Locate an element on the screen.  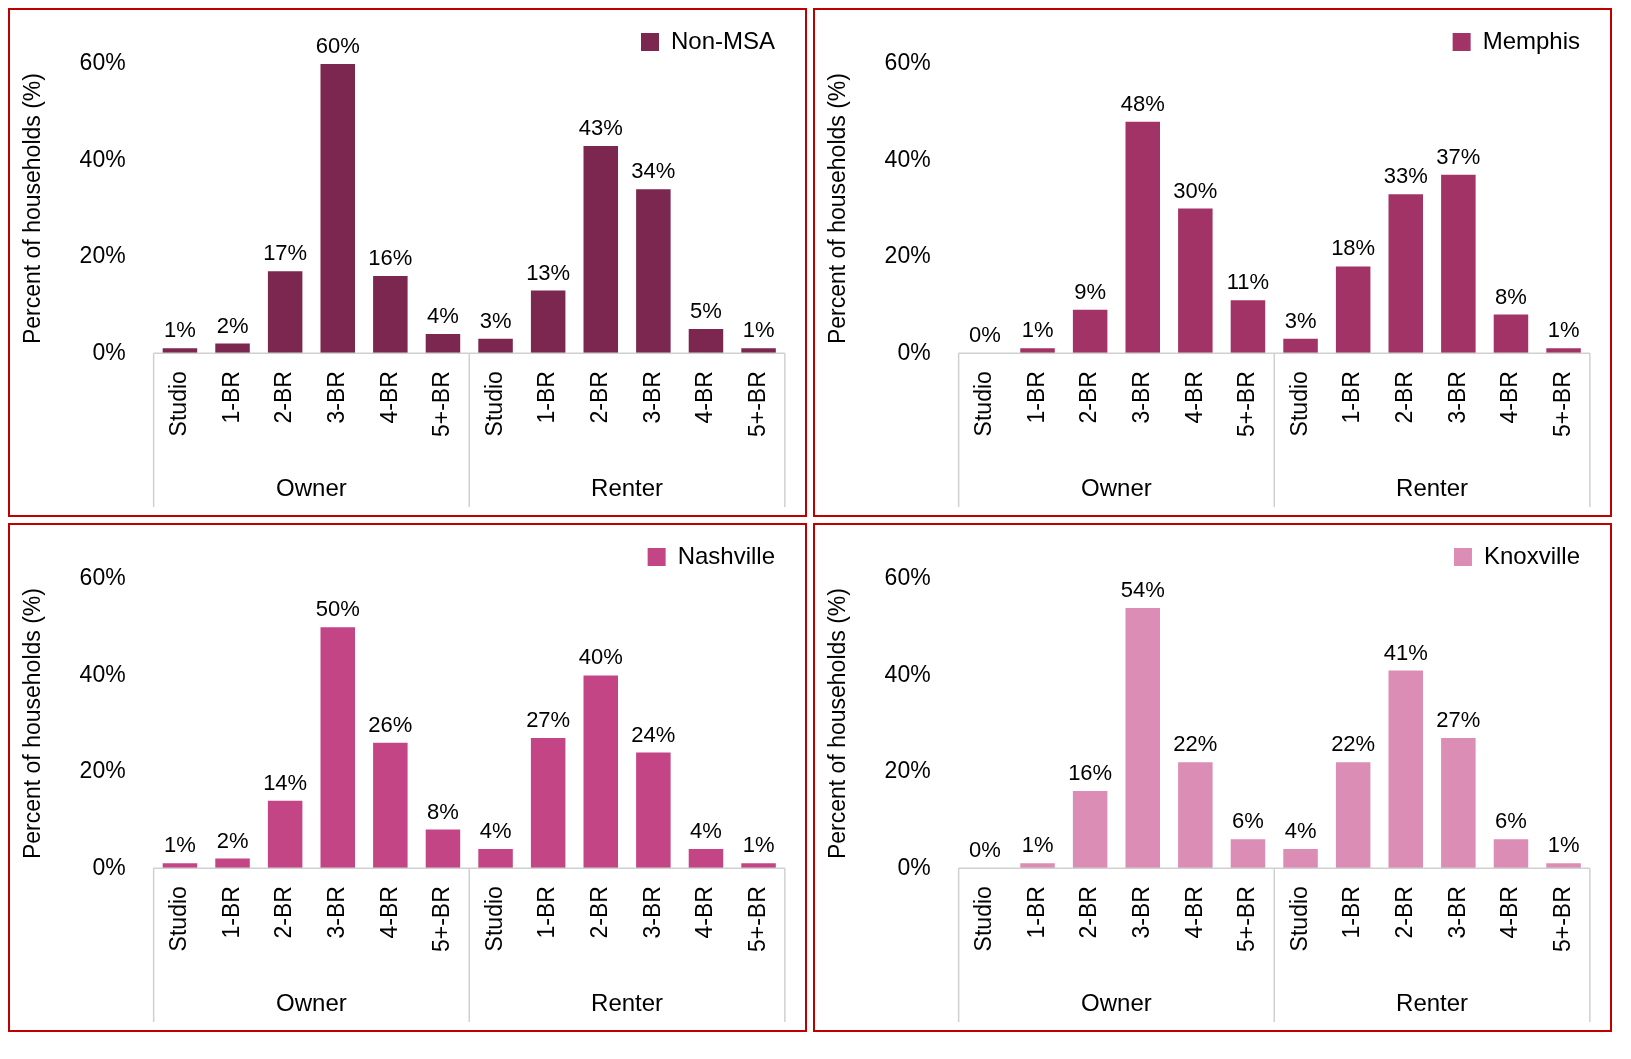
data-label: 30% is located at coordinates (1195, 190).